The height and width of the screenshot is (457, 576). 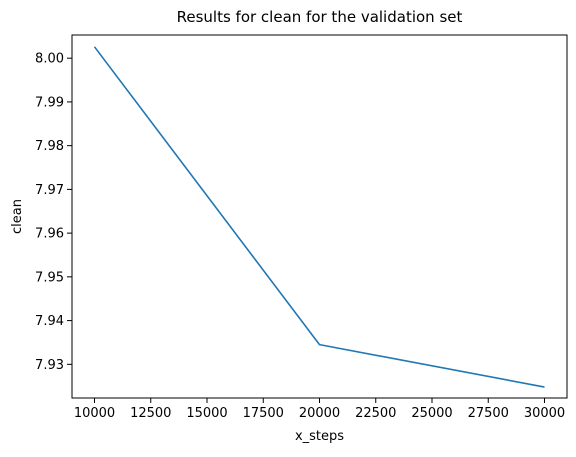 I want to click on y-tick-label: 7.97, so click(x=49, y=190).